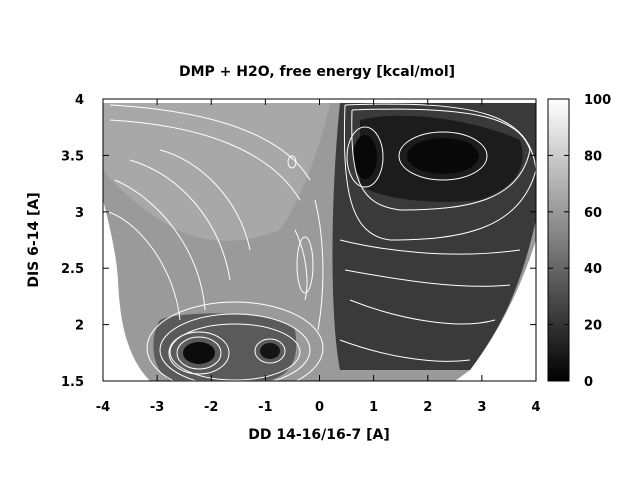 This screenshot has width=640, height=480. I want to click on colorbar-tick-label: 40, so click(593, 269).